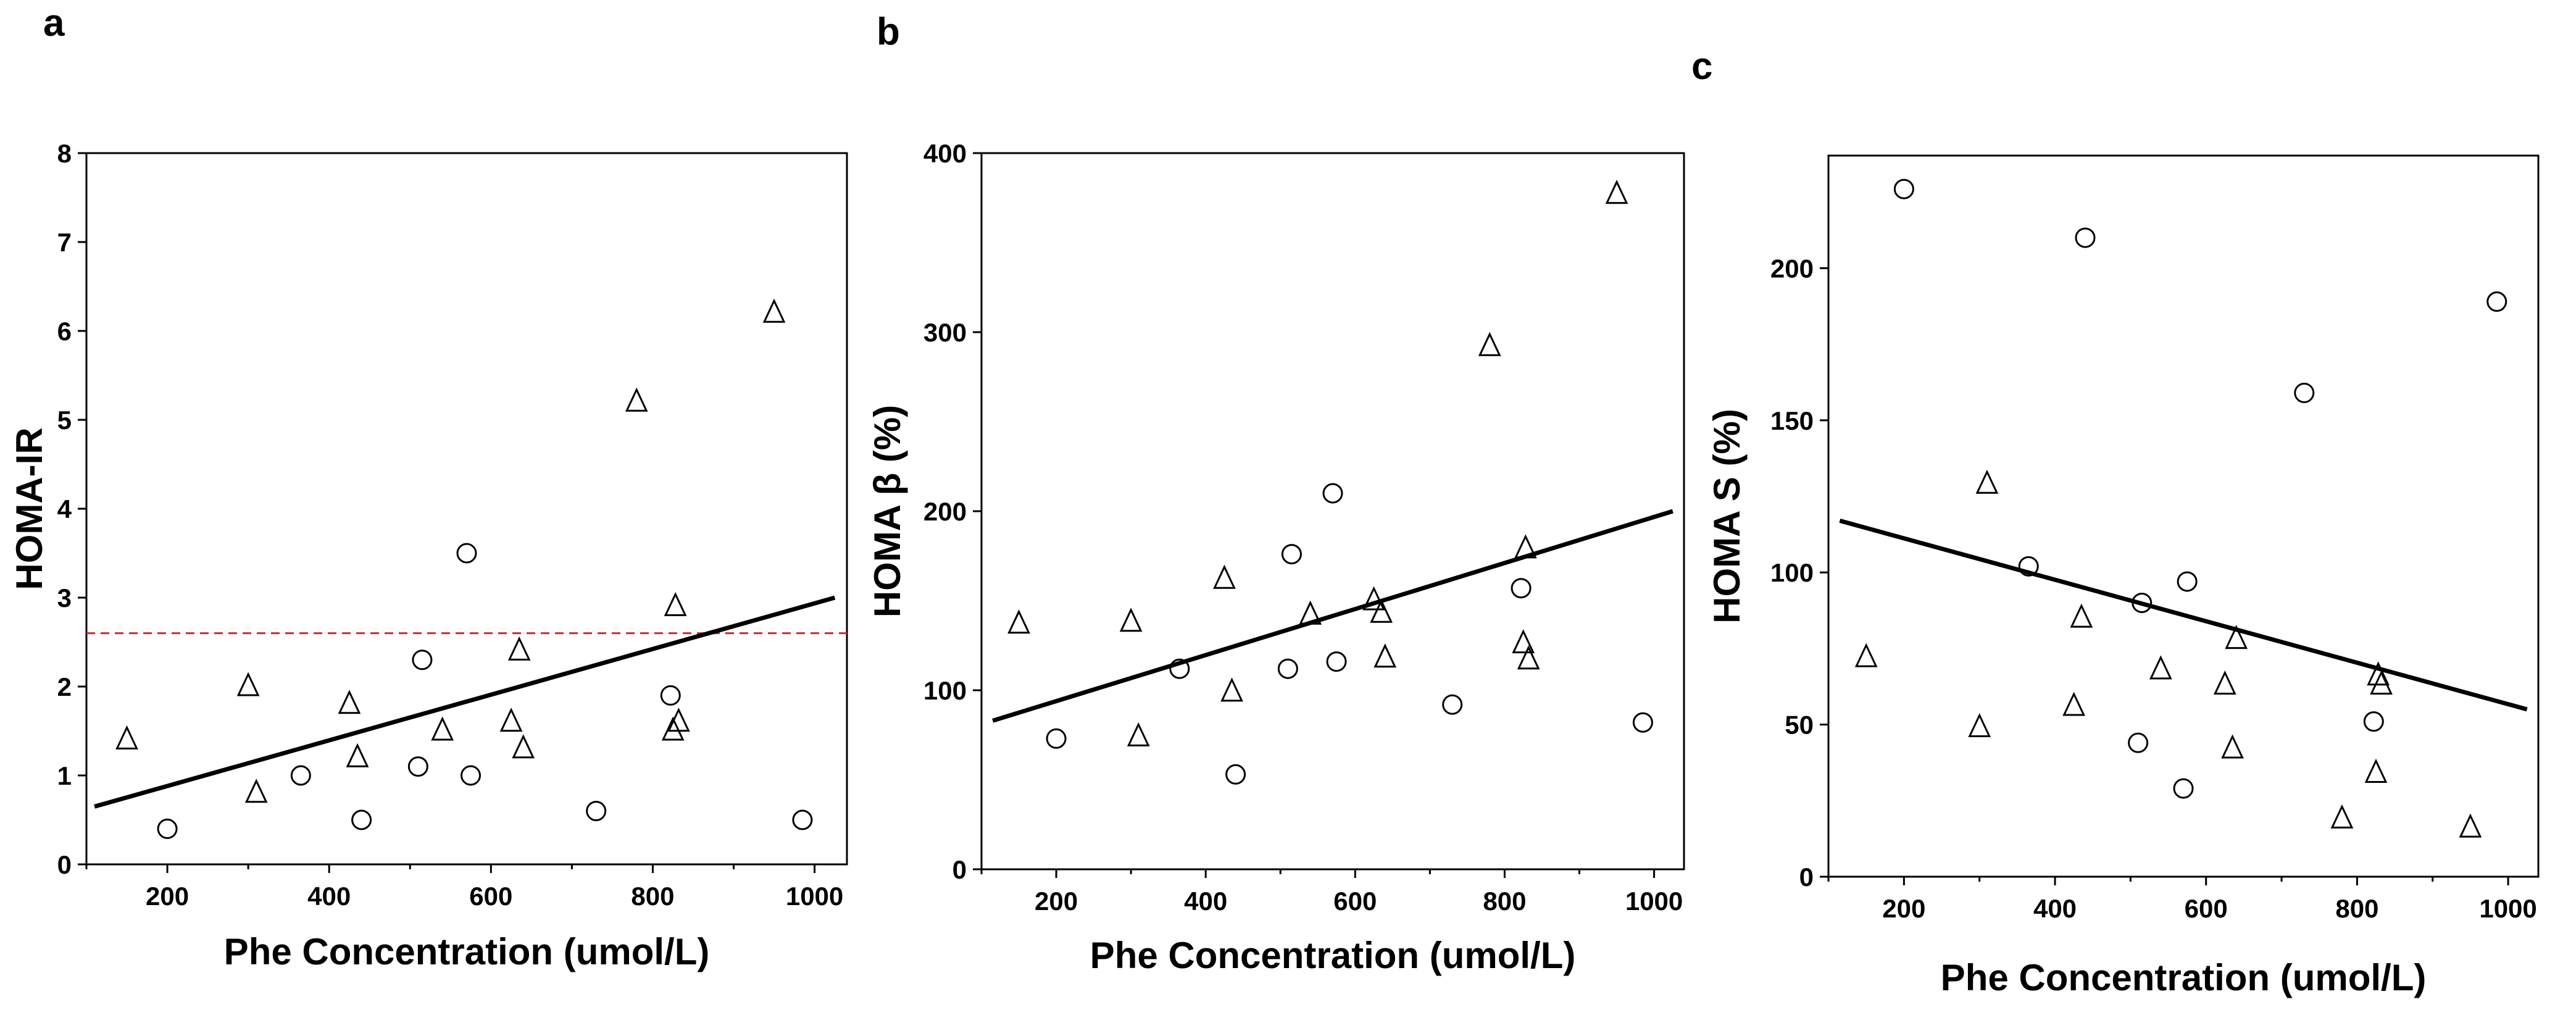  What do you see at coordinates (64, 331) in the screenshot?
I see `panel-a-y-tick-label: 6` at bounding box center [64, 331].